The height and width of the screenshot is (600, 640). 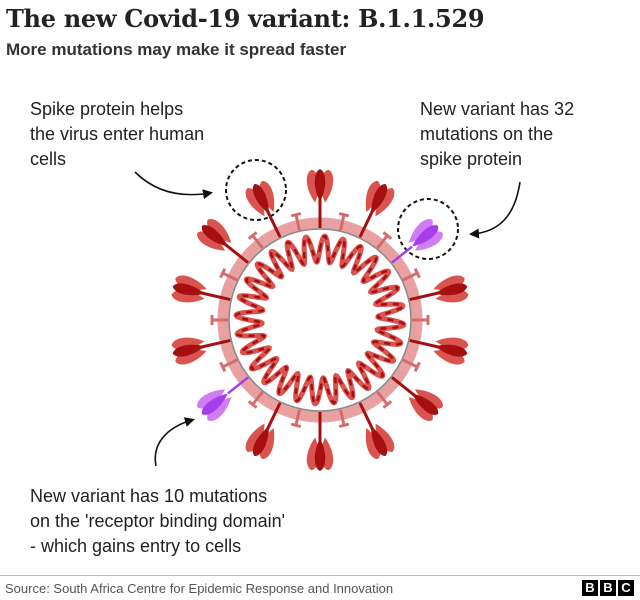 I want to click on page-title: The new Covid-19 variant: B.1.1.529, so click(x=245, y=18).